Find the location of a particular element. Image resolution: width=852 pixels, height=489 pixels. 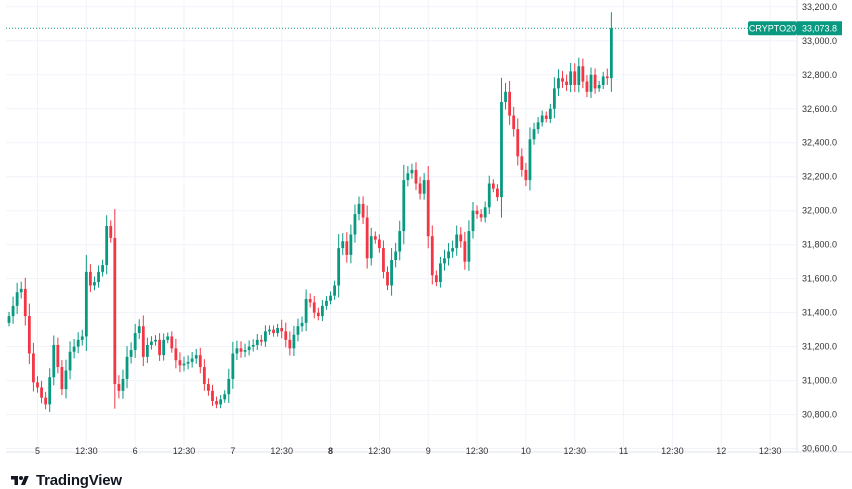

price-tick-label: 32,200.0 is located at coordinates (819, 177).